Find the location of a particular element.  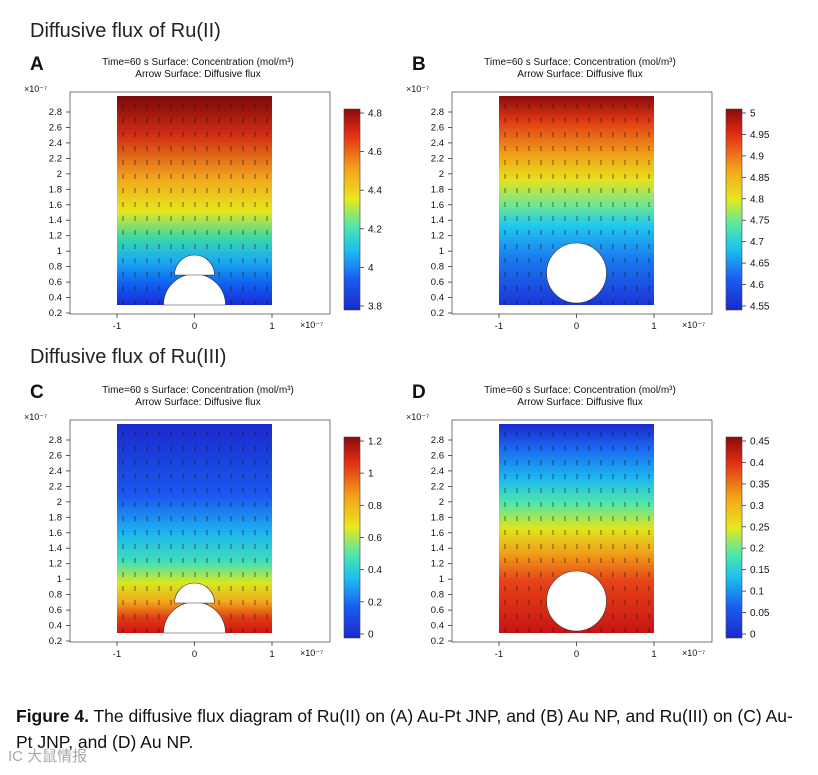

panel-b-colorbar-label: 4.6 is located at coordinates (757, 285).